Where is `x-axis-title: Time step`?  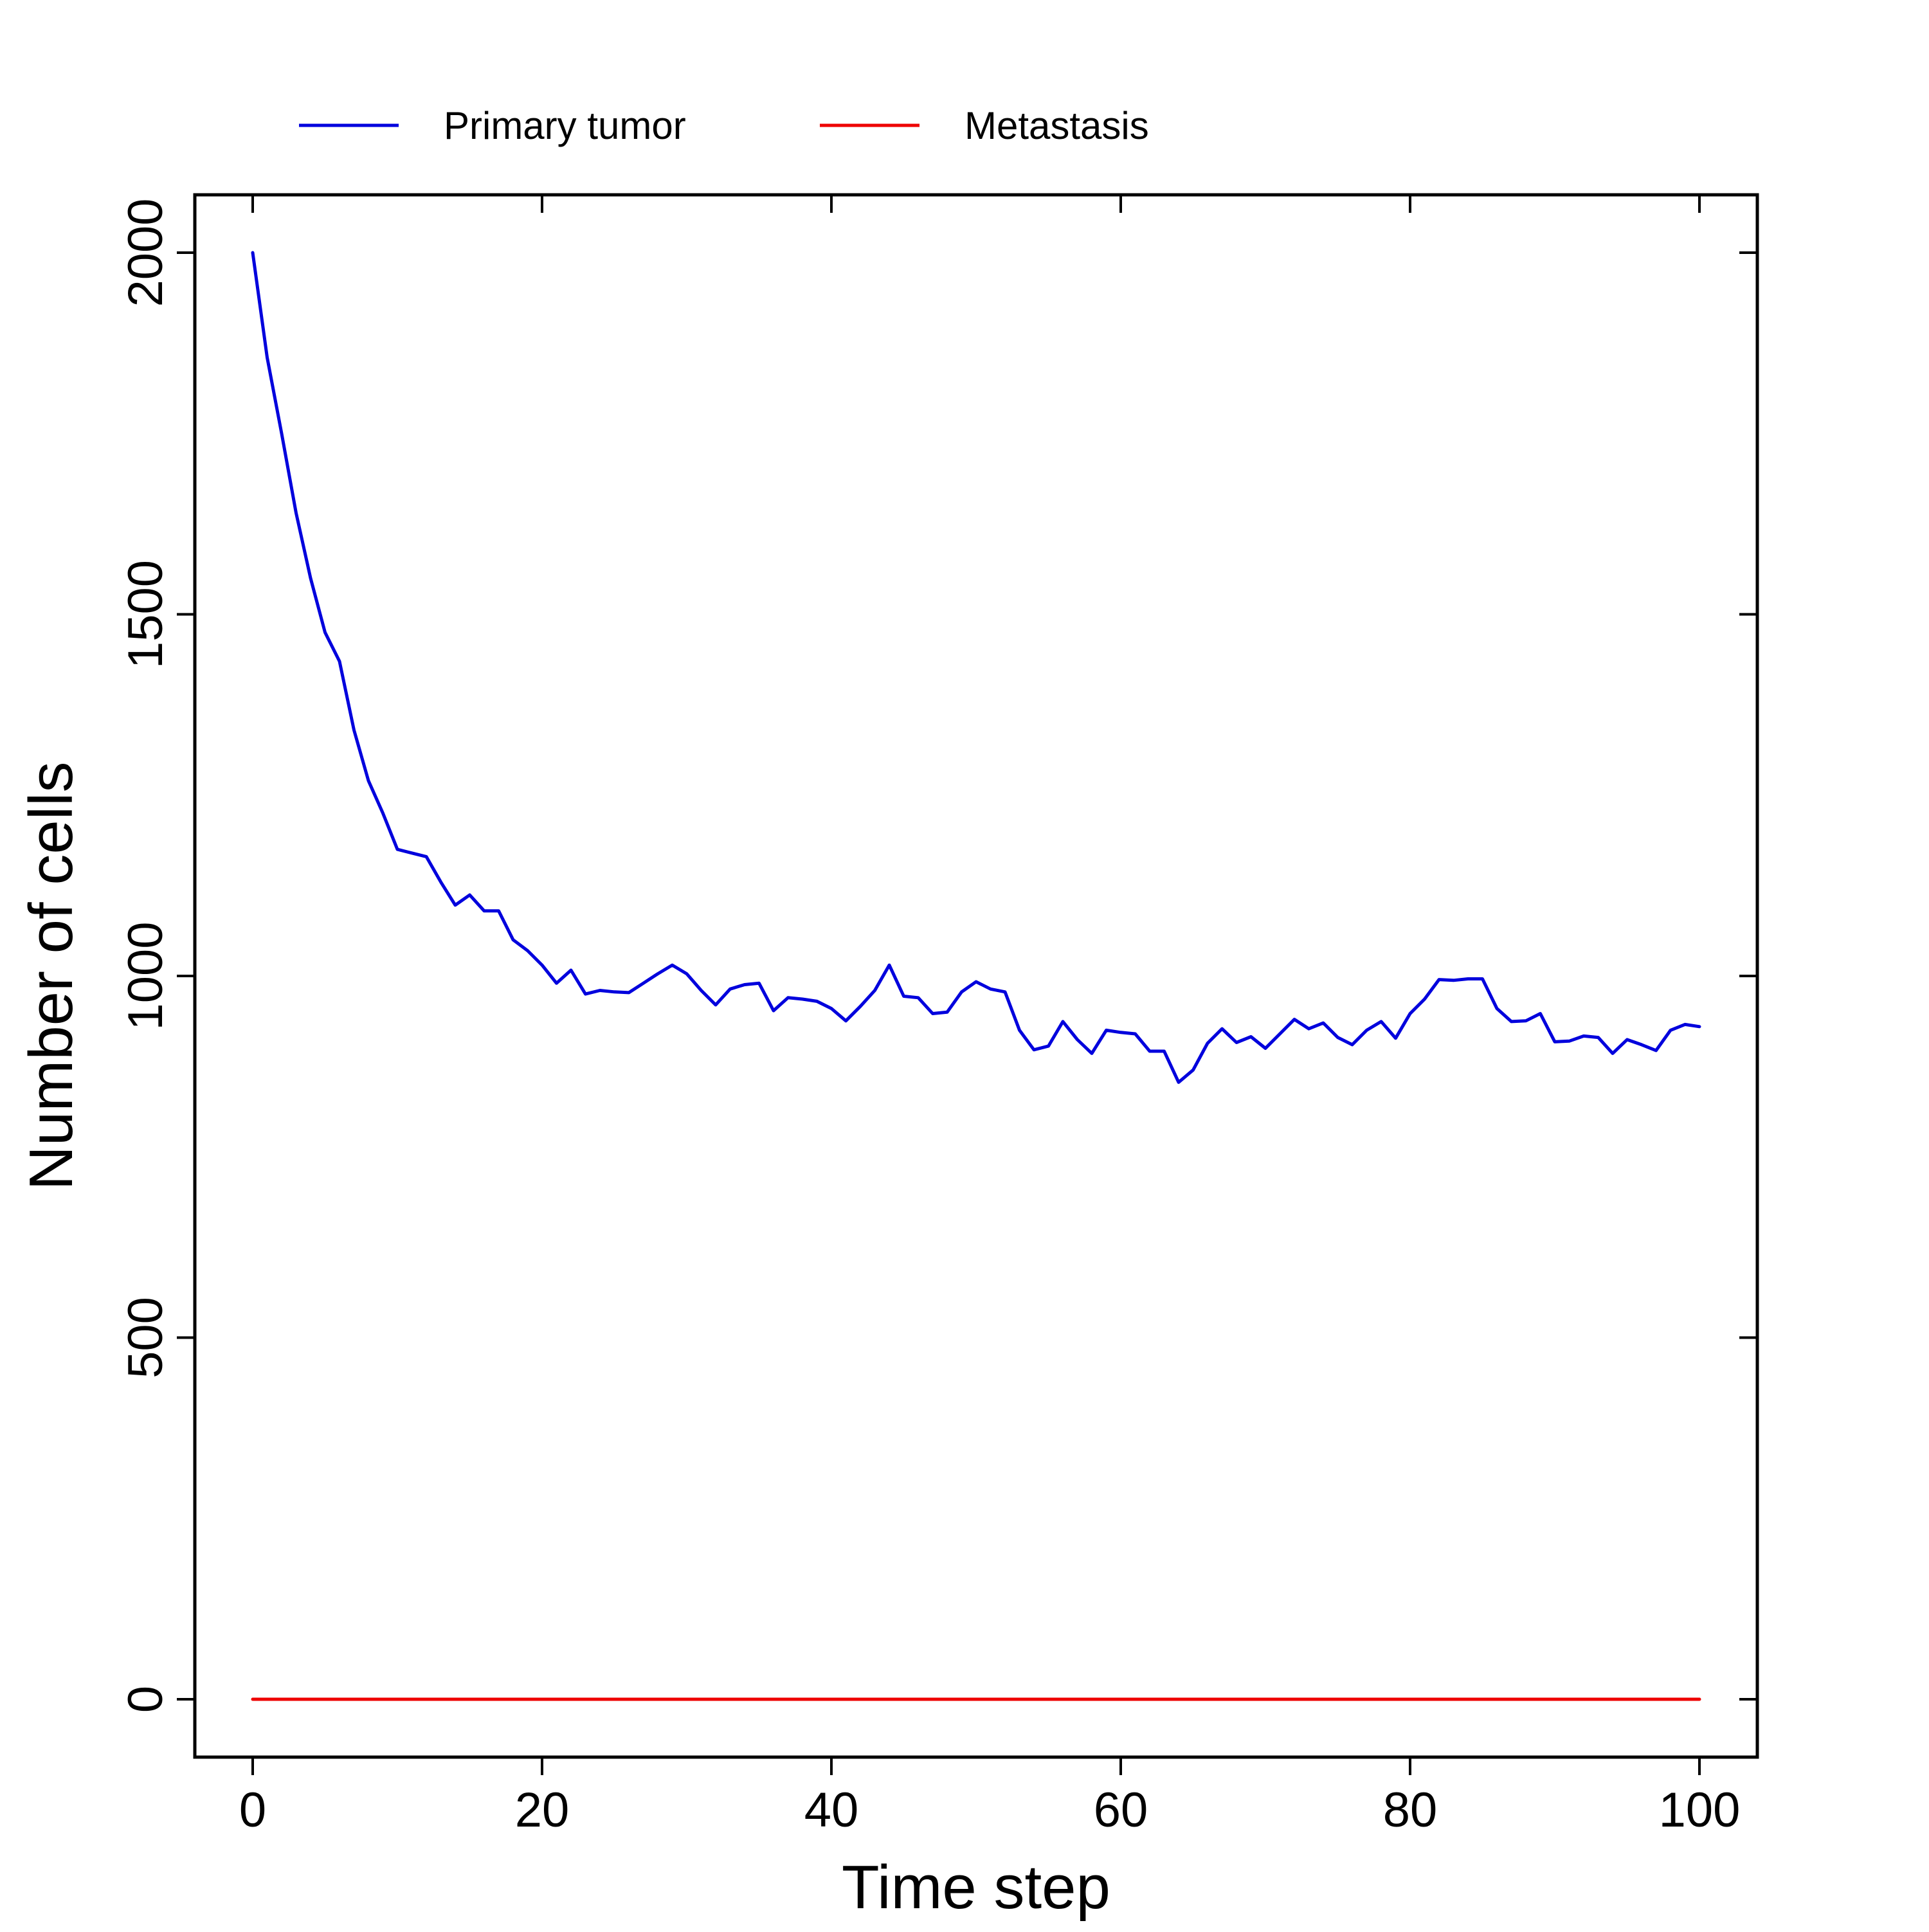
x-axis-title: Time step is located at coordinates (976, 1887).